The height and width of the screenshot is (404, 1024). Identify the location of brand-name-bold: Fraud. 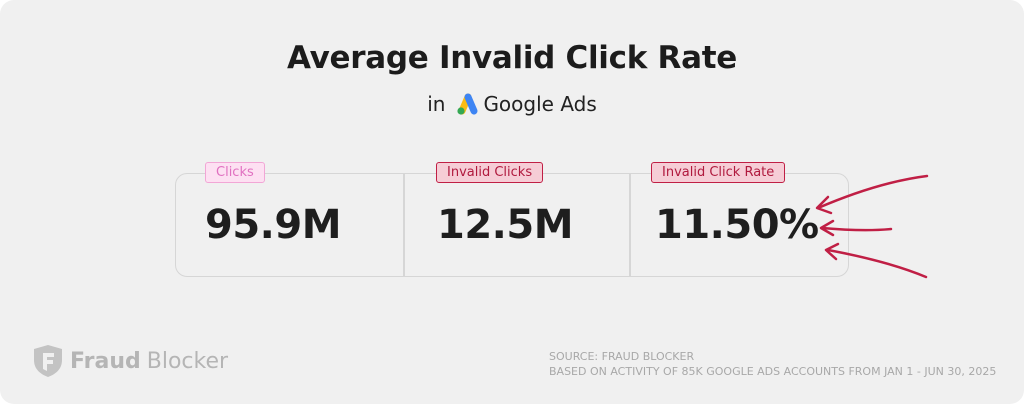
(105, 361).